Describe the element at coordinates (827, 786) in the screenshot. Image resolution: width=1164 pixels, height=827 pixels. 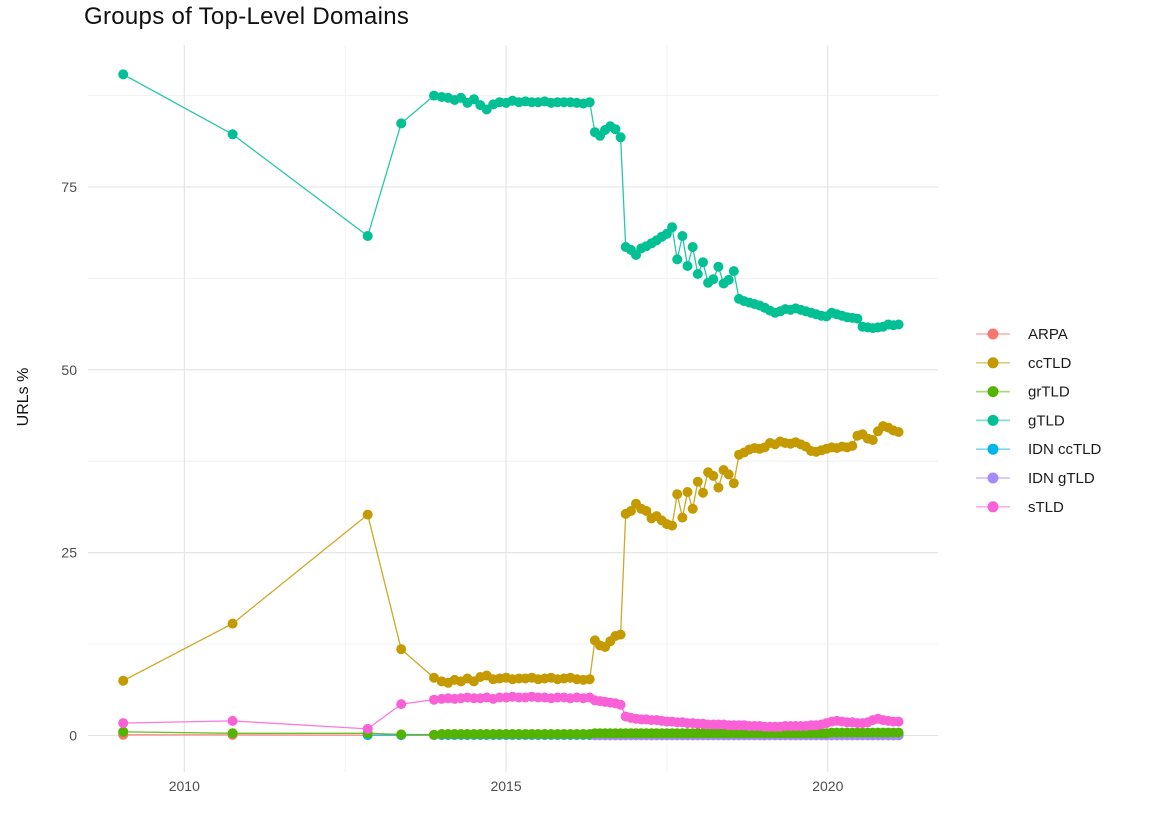
I see `x-tick-label: 2020` at that location.